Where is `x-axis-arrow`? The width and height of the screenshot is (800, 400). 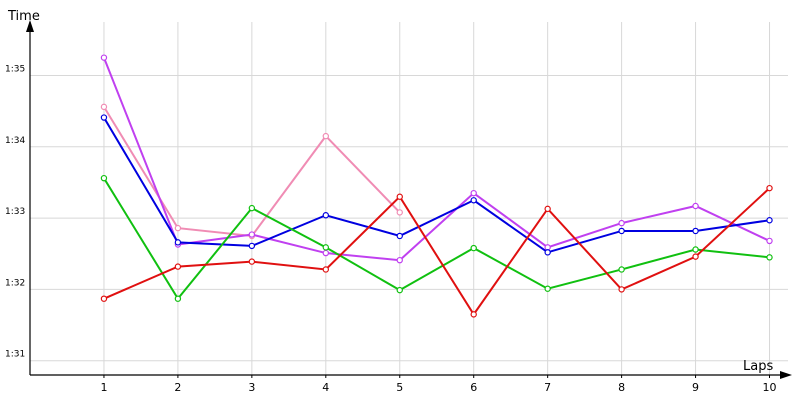
x-axis-arrow is located at coordinates (786, 375).